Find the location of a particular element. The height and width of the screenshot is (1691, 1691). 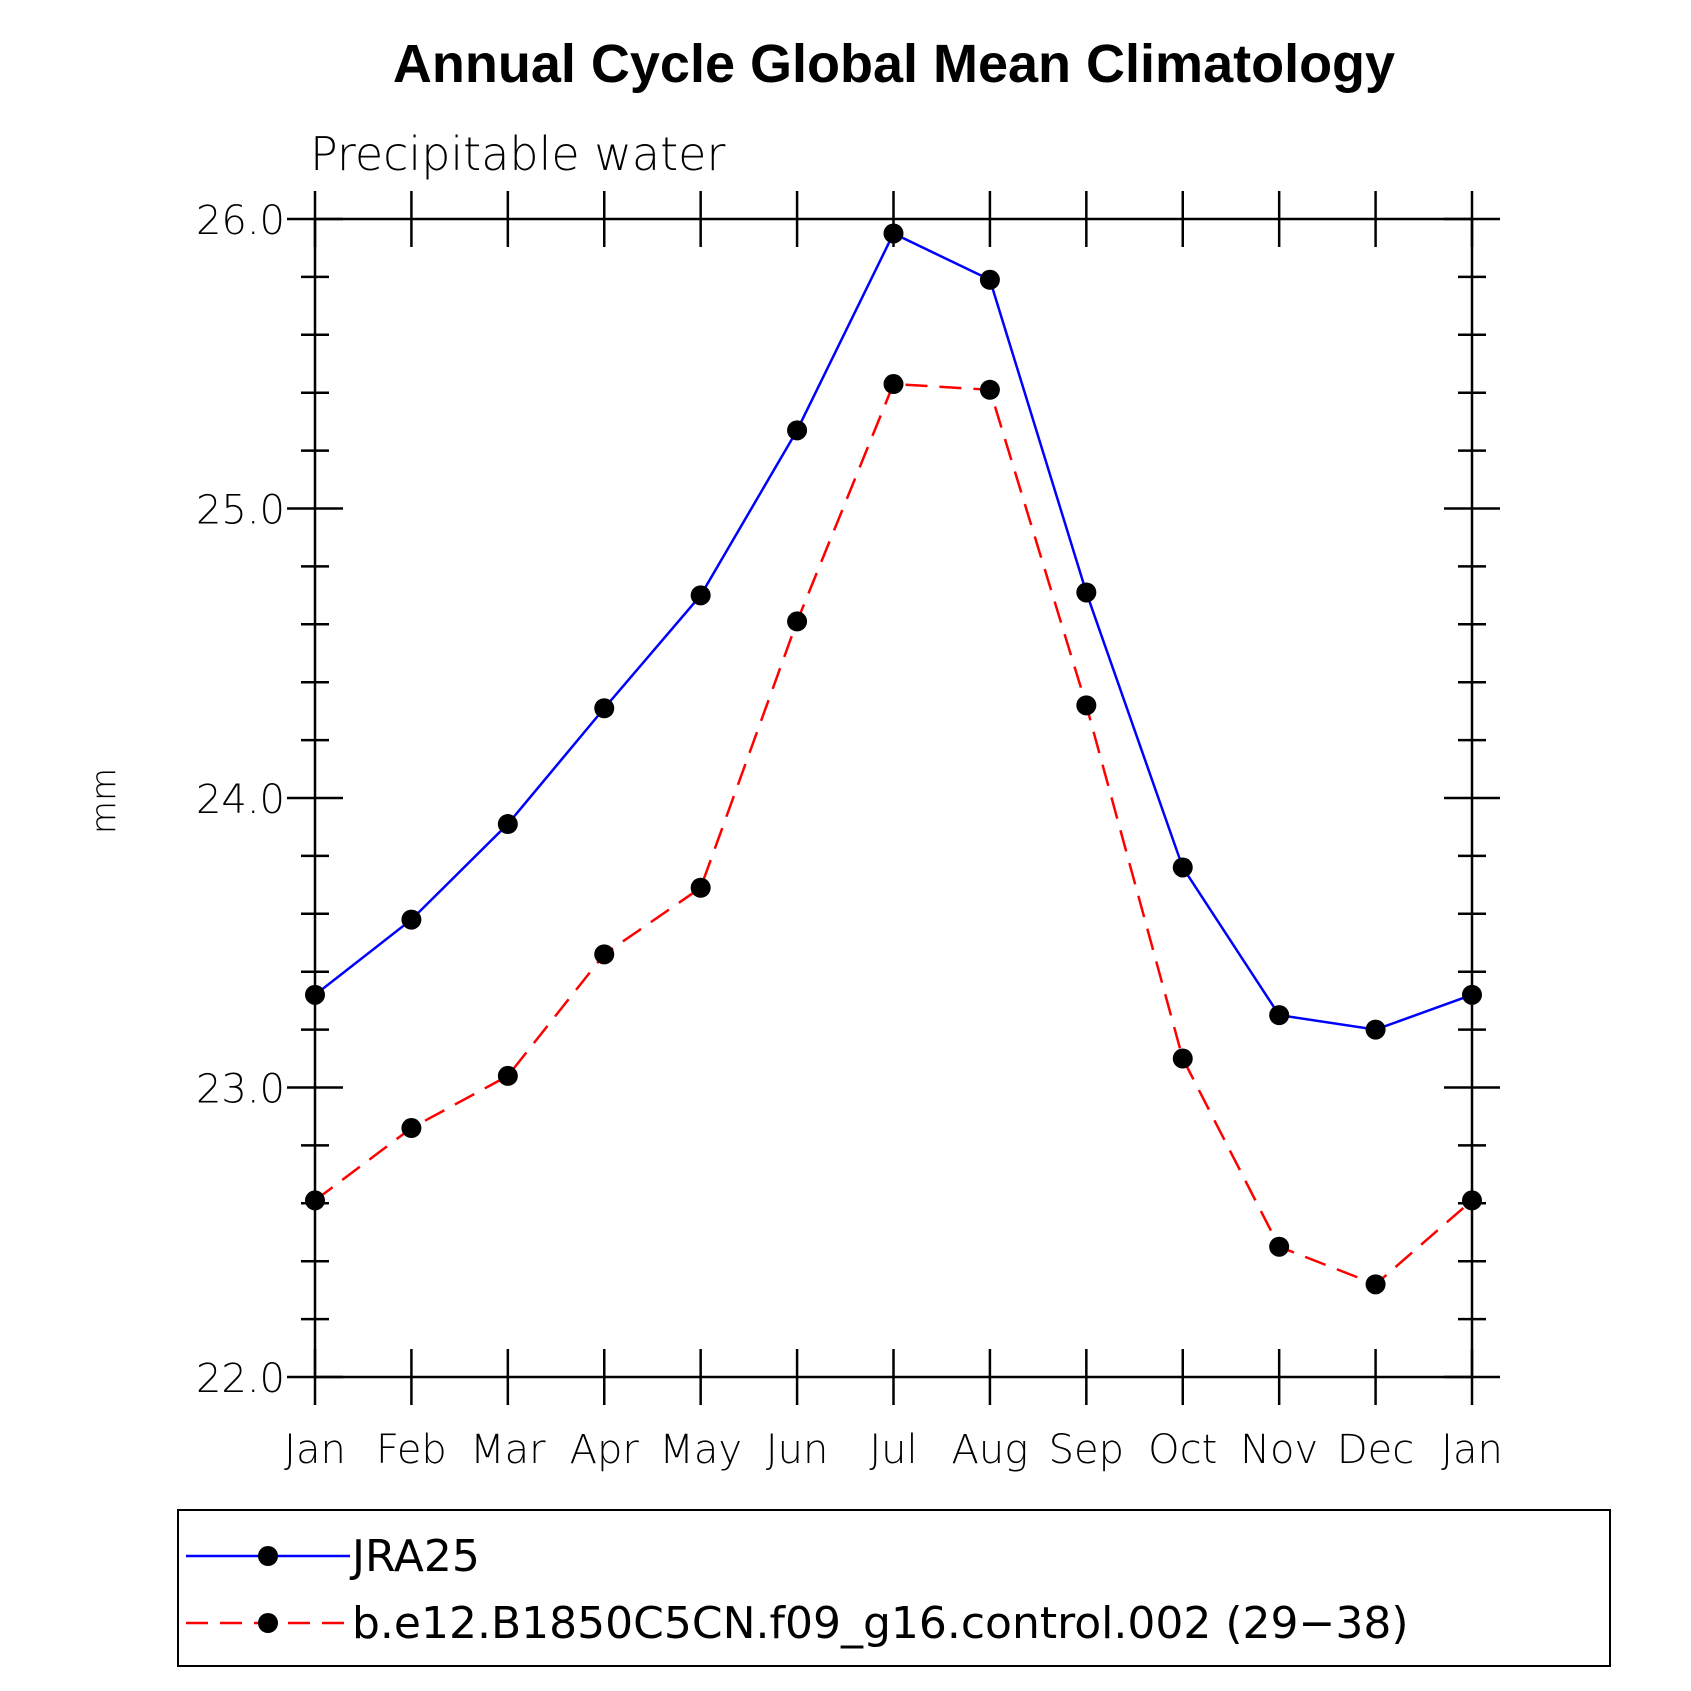

x-tick-label: Aug is located at coordinates (990, 1450).